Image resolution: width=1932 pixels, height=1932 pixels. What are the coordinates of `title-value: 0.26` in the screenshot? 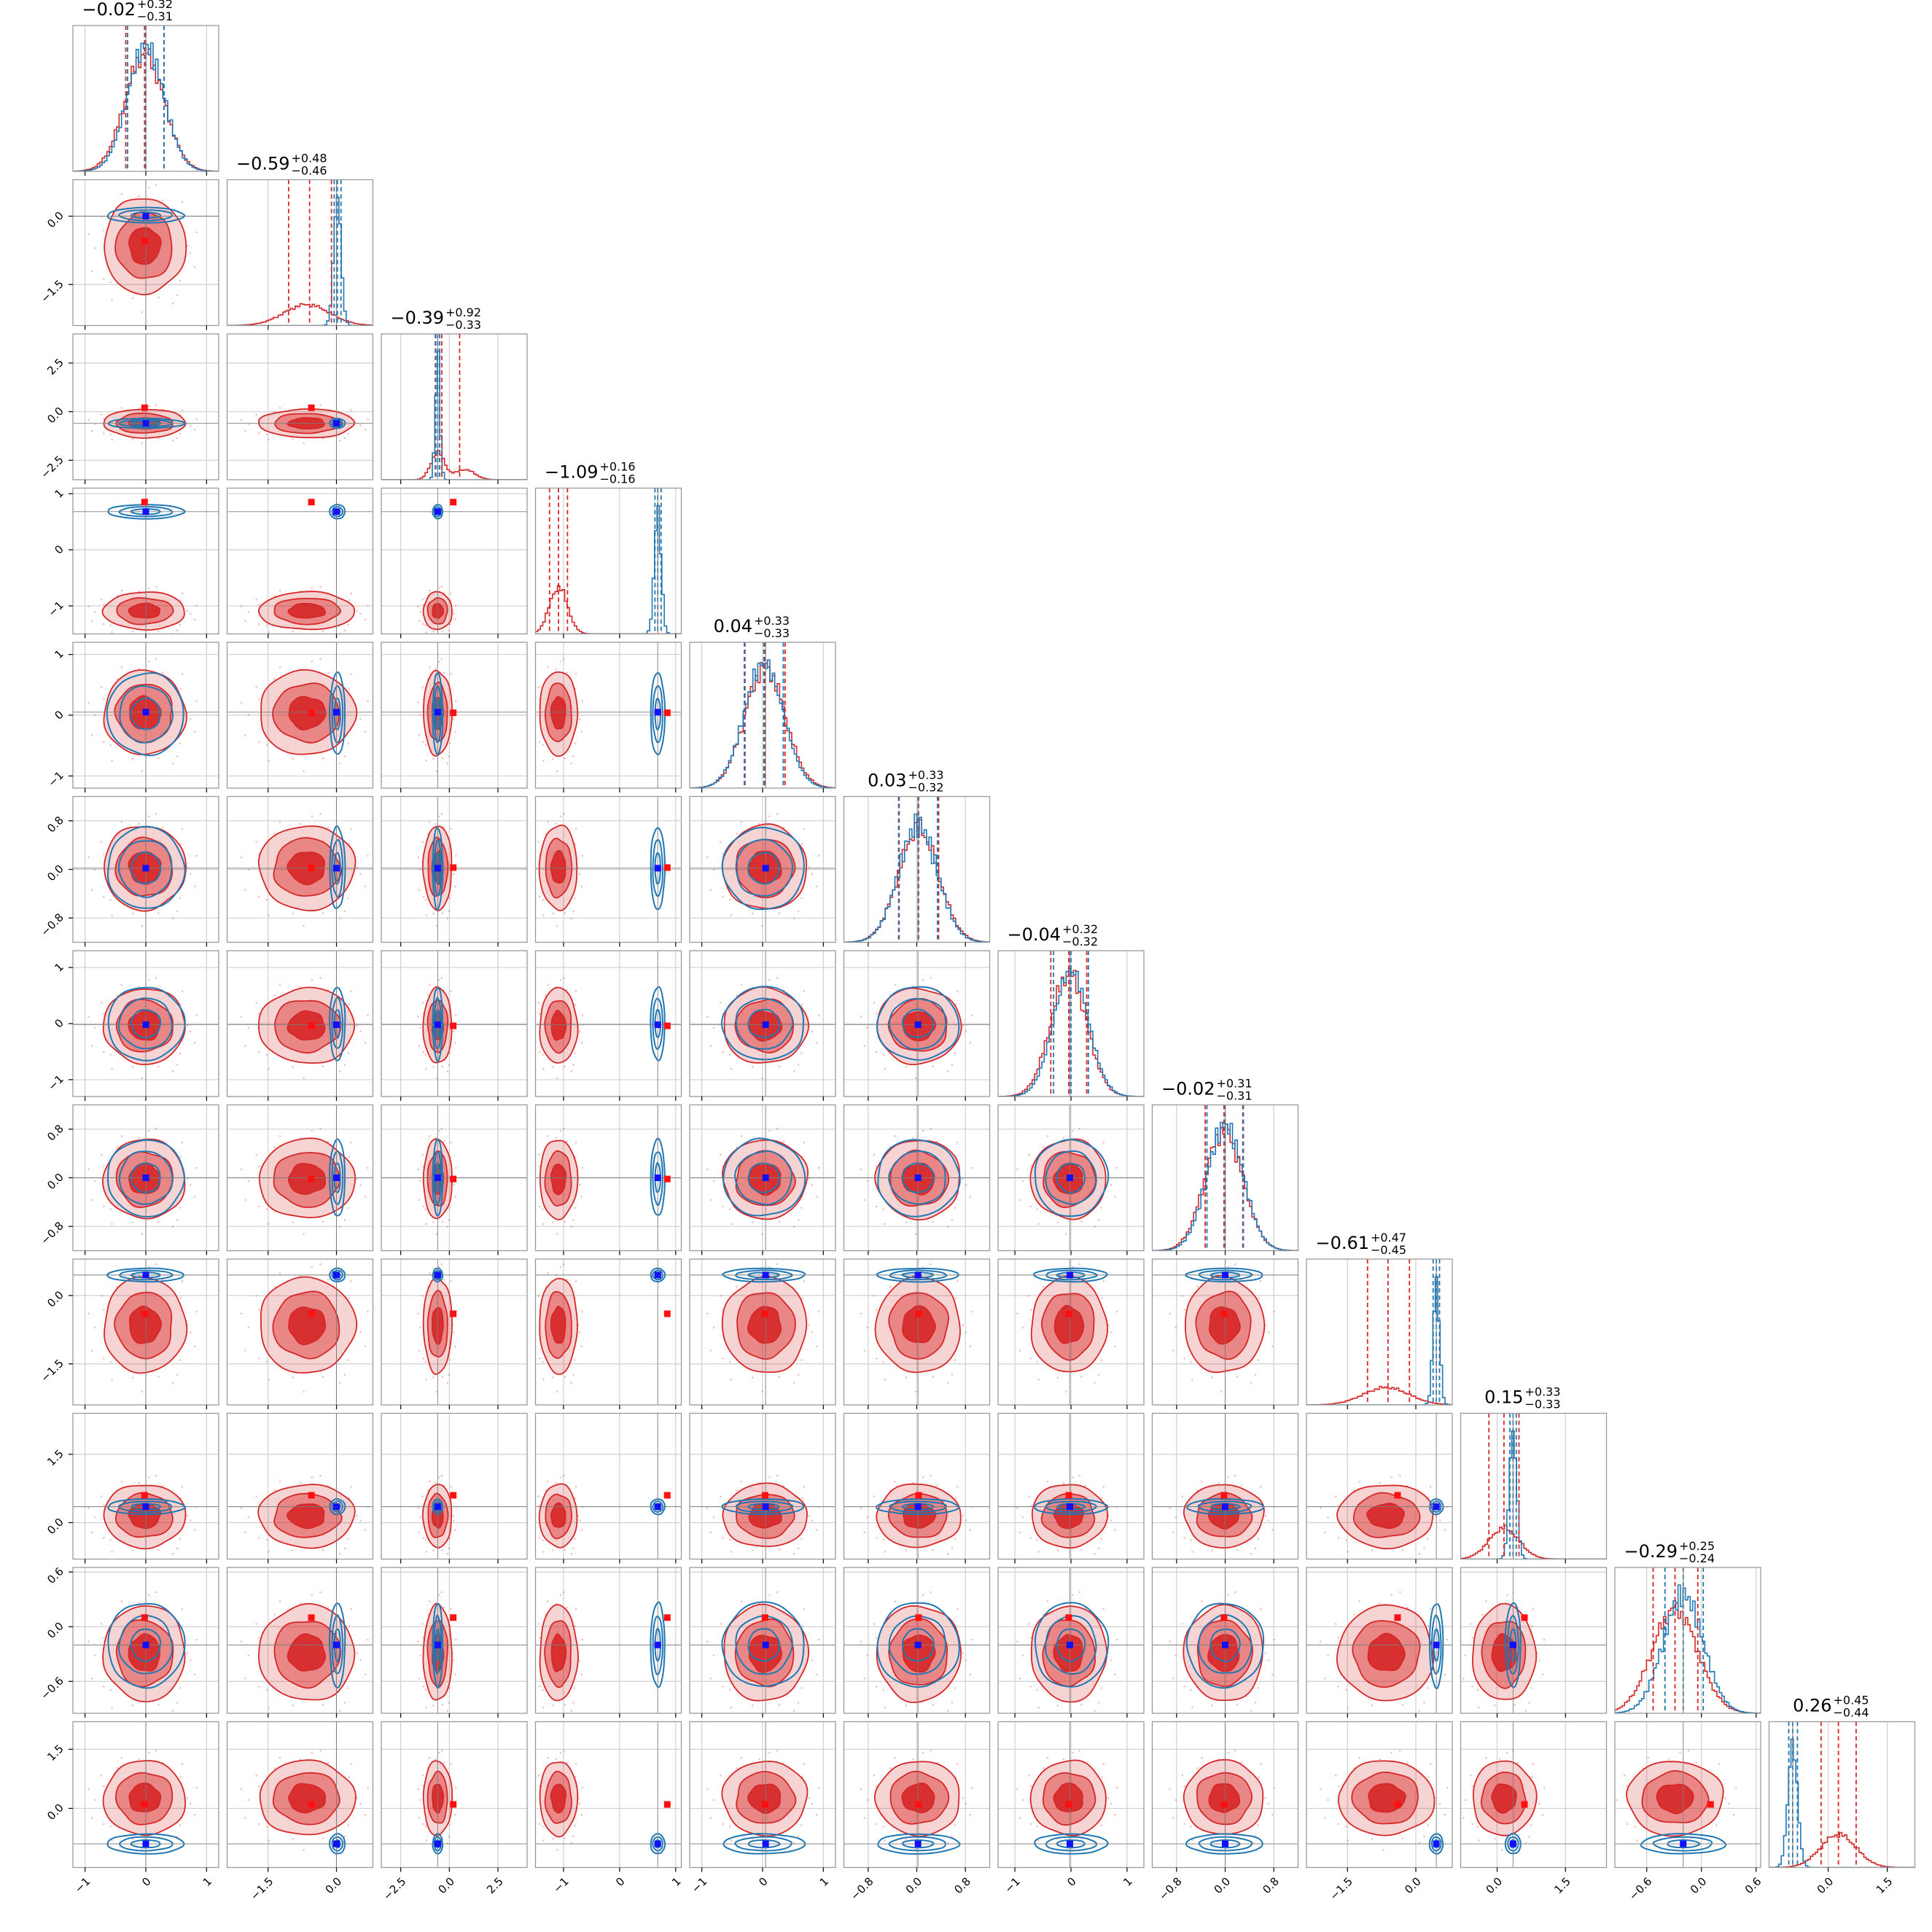 It's located at (1812, 1706).